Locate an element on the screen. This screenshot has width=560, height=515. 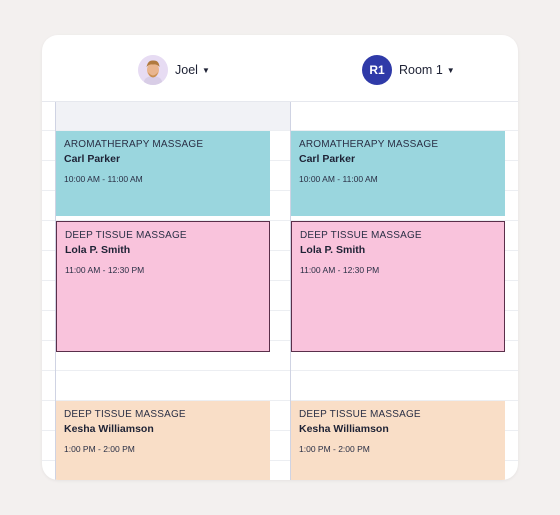
resource-selector-joel: Joel ▼ is located at coordinates (174, 70).